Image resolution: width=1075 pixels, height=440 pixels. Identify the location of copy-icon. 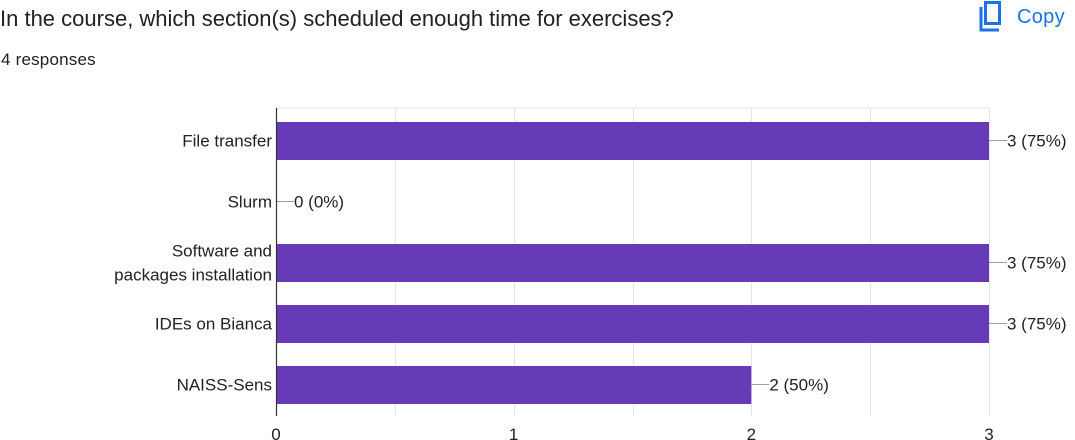
(989, 17).